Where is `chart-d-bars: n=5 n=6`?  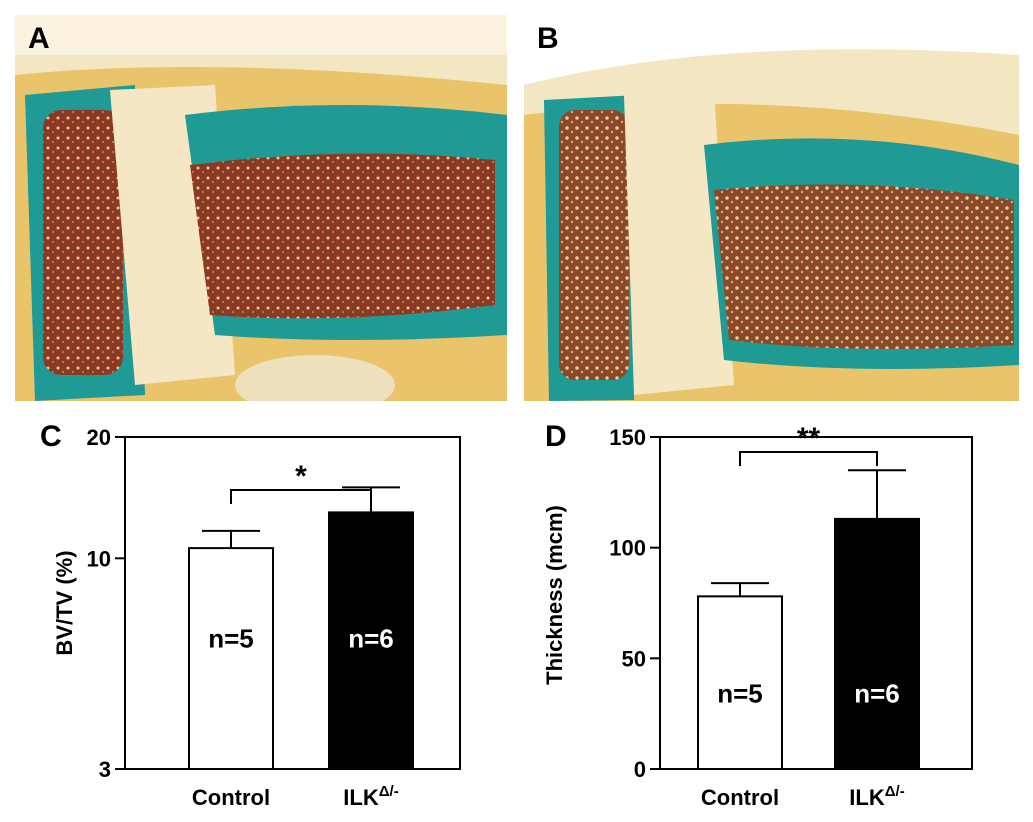 chart-d-bars: n=5 n=6 is located at coordinates (808, 619).